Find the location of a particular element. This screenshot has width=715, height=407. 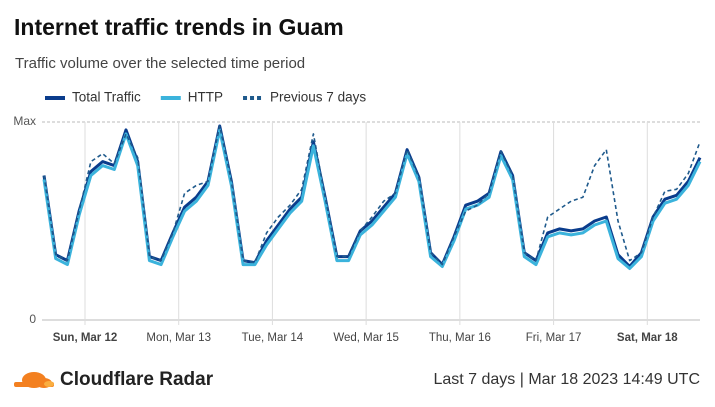

legend-label: HTTP is located at coordinates (205, 97).